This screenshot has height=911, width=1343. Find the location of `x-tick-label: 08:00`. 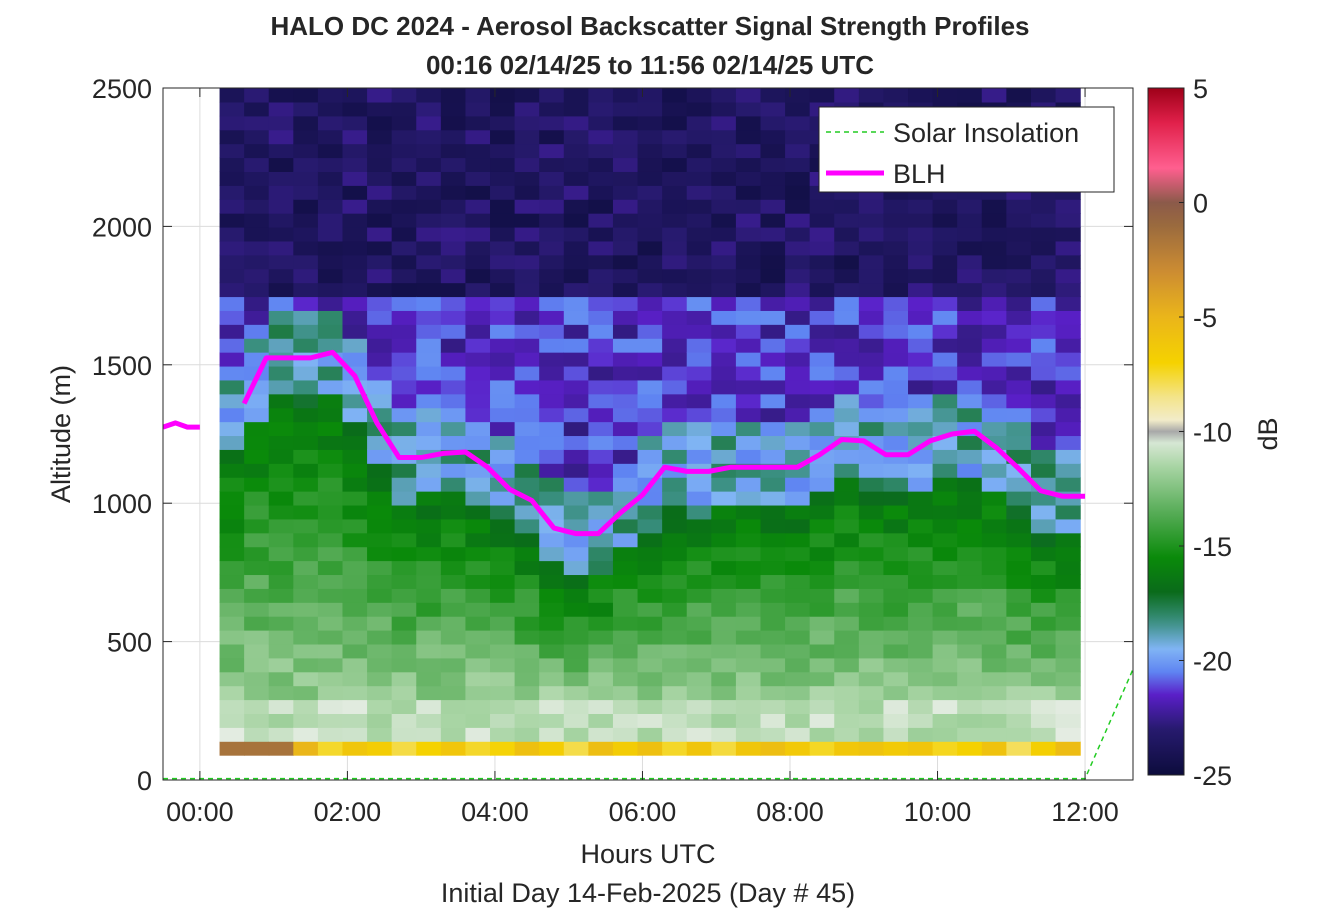

x-tick-label: 08:00 is located at coordinates (790, 812).